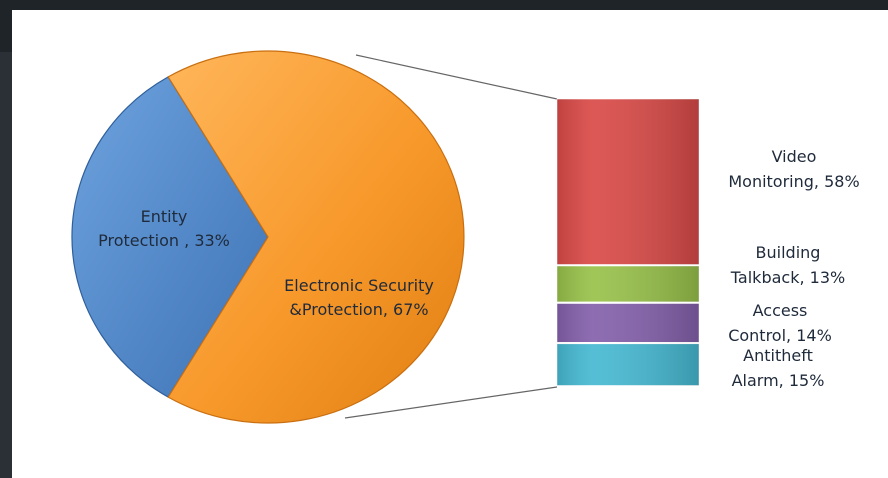  What do you see at coordinates (6, 265) in the screenshot?
I see `left-border-strip` at bounding box center [6, 265].